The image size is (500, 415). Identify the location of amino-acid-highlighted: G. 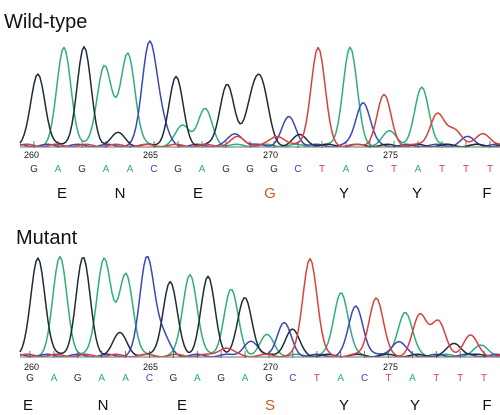
(270, 193).